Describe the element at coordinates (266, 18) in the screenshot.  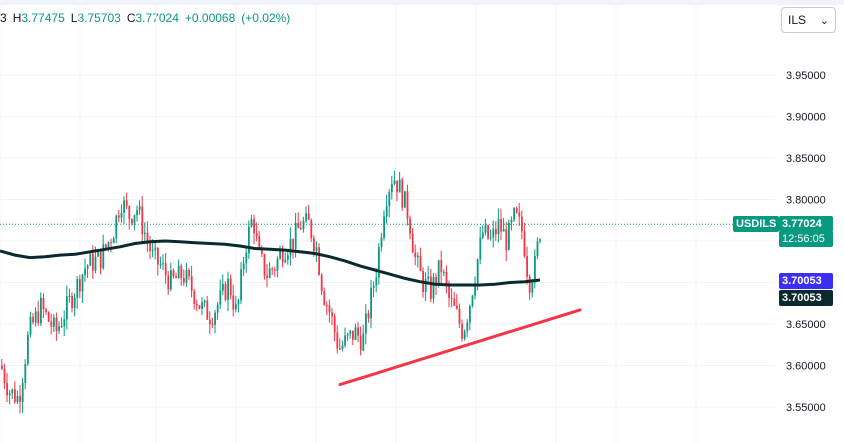
I see `legend-change-percent: (+0.02%)` at that location.